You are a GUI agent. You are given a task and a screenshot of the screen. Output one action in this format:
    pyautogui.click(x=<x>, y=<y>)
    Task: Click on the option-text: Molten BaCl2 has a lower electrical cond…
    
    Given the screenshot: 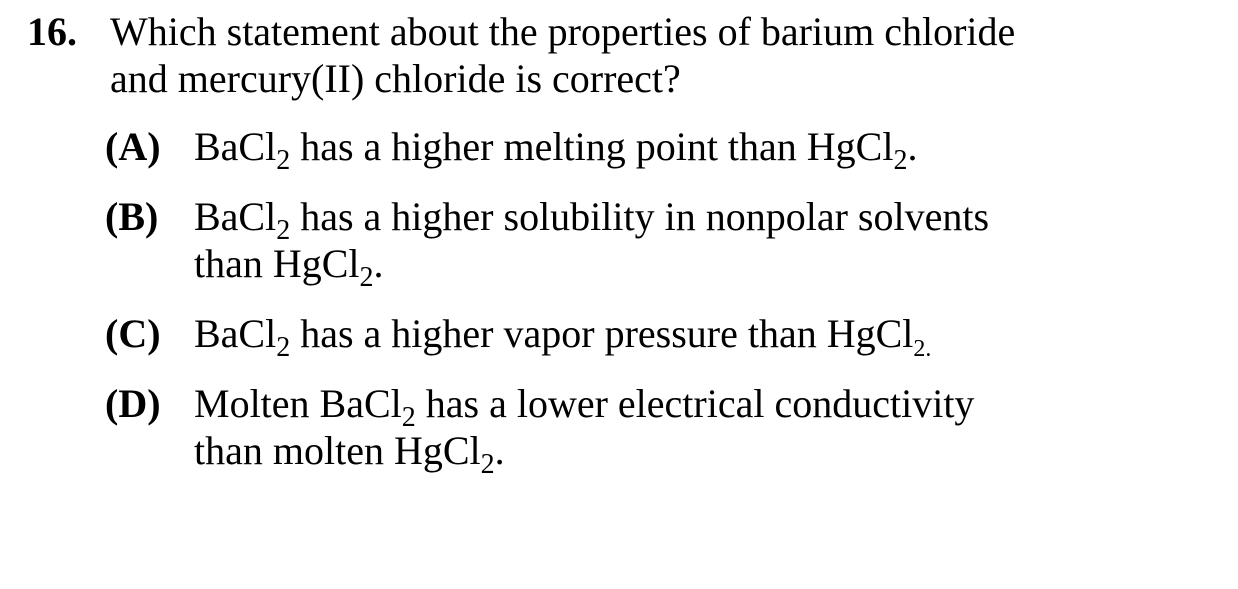 What is the action you would take?
    pyautogui.click(x=705, y=429)
    